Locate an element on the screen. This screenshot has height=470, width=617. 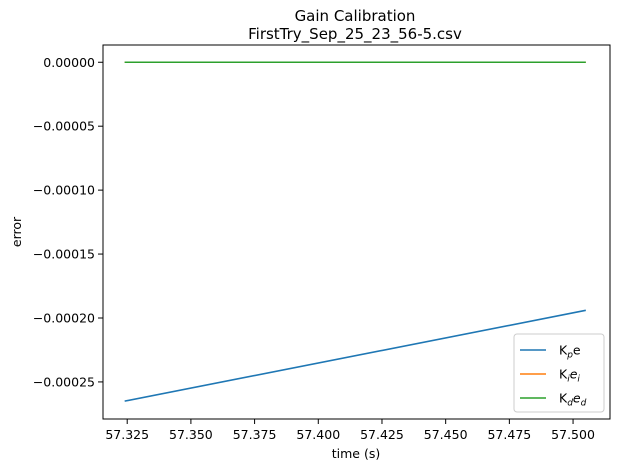
y-tick-label: −0.00025 is located at coordinates (64, 381).